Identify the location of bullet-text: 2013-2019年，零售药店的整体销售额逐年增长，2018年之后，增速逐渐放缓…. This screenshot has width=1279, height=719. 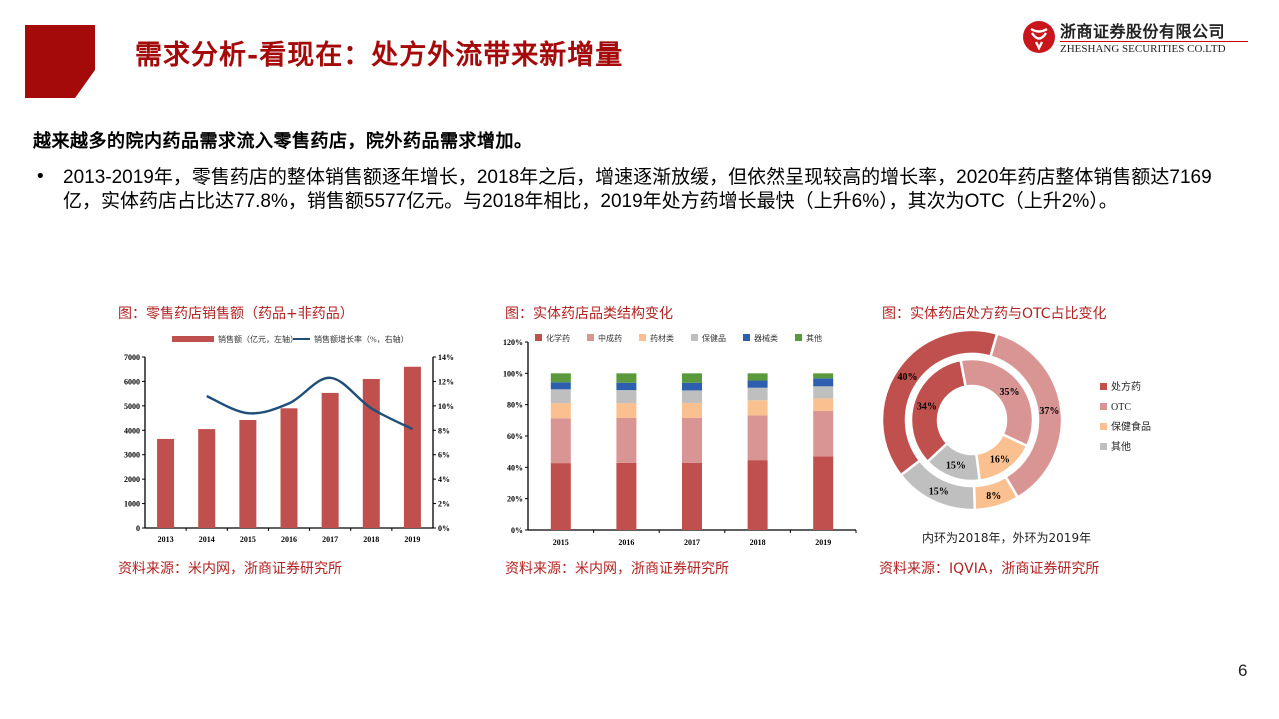
(637, 189).